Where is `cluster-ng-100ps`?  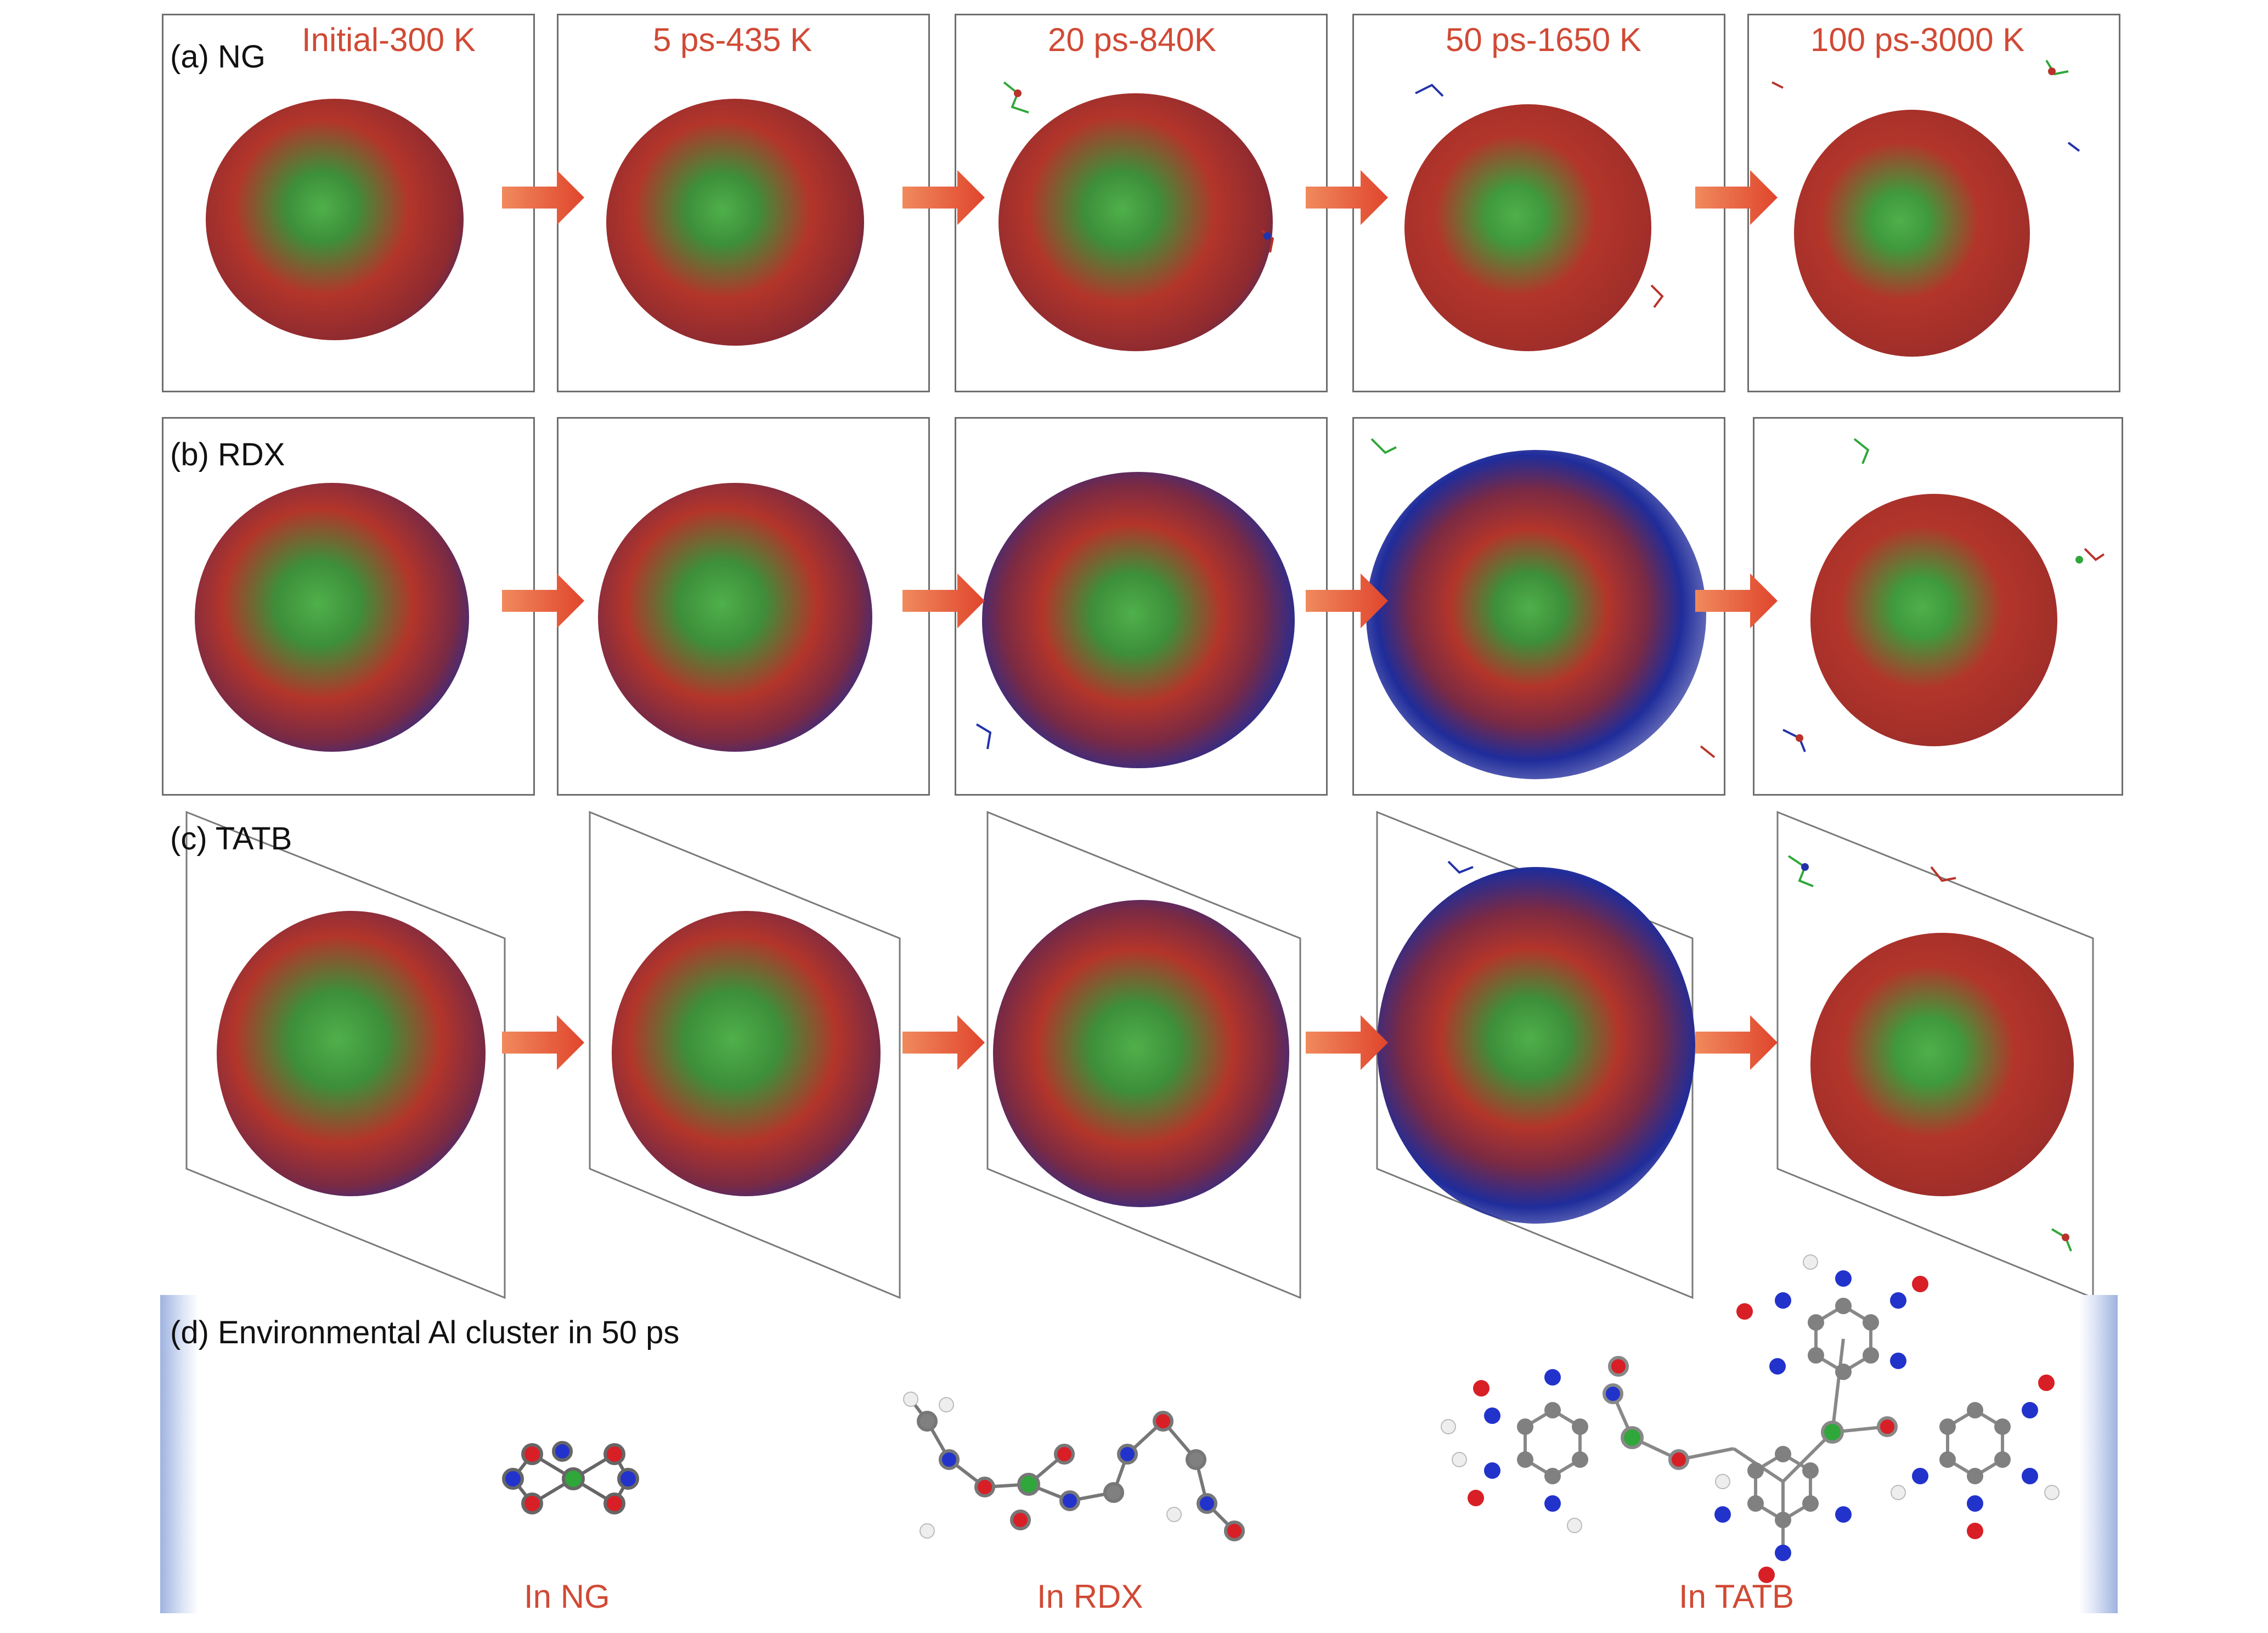
cluster-ng-100ps is located at coordinates (1912, 233).